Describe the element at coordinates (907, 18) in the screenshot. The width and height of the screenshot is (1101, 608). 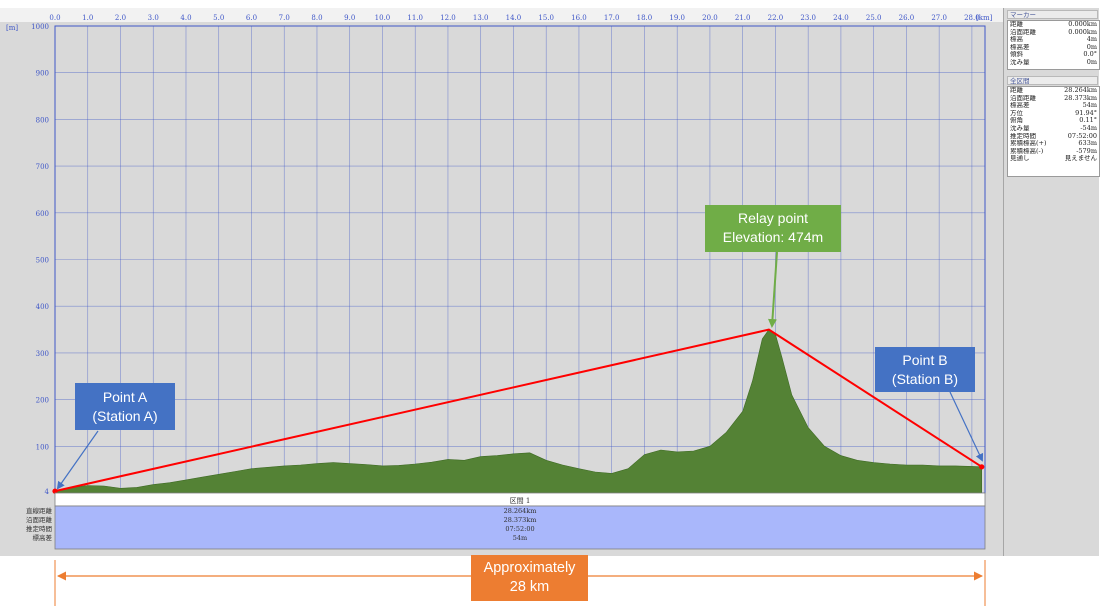
I see `x-tick-label: 26.0` at that location.